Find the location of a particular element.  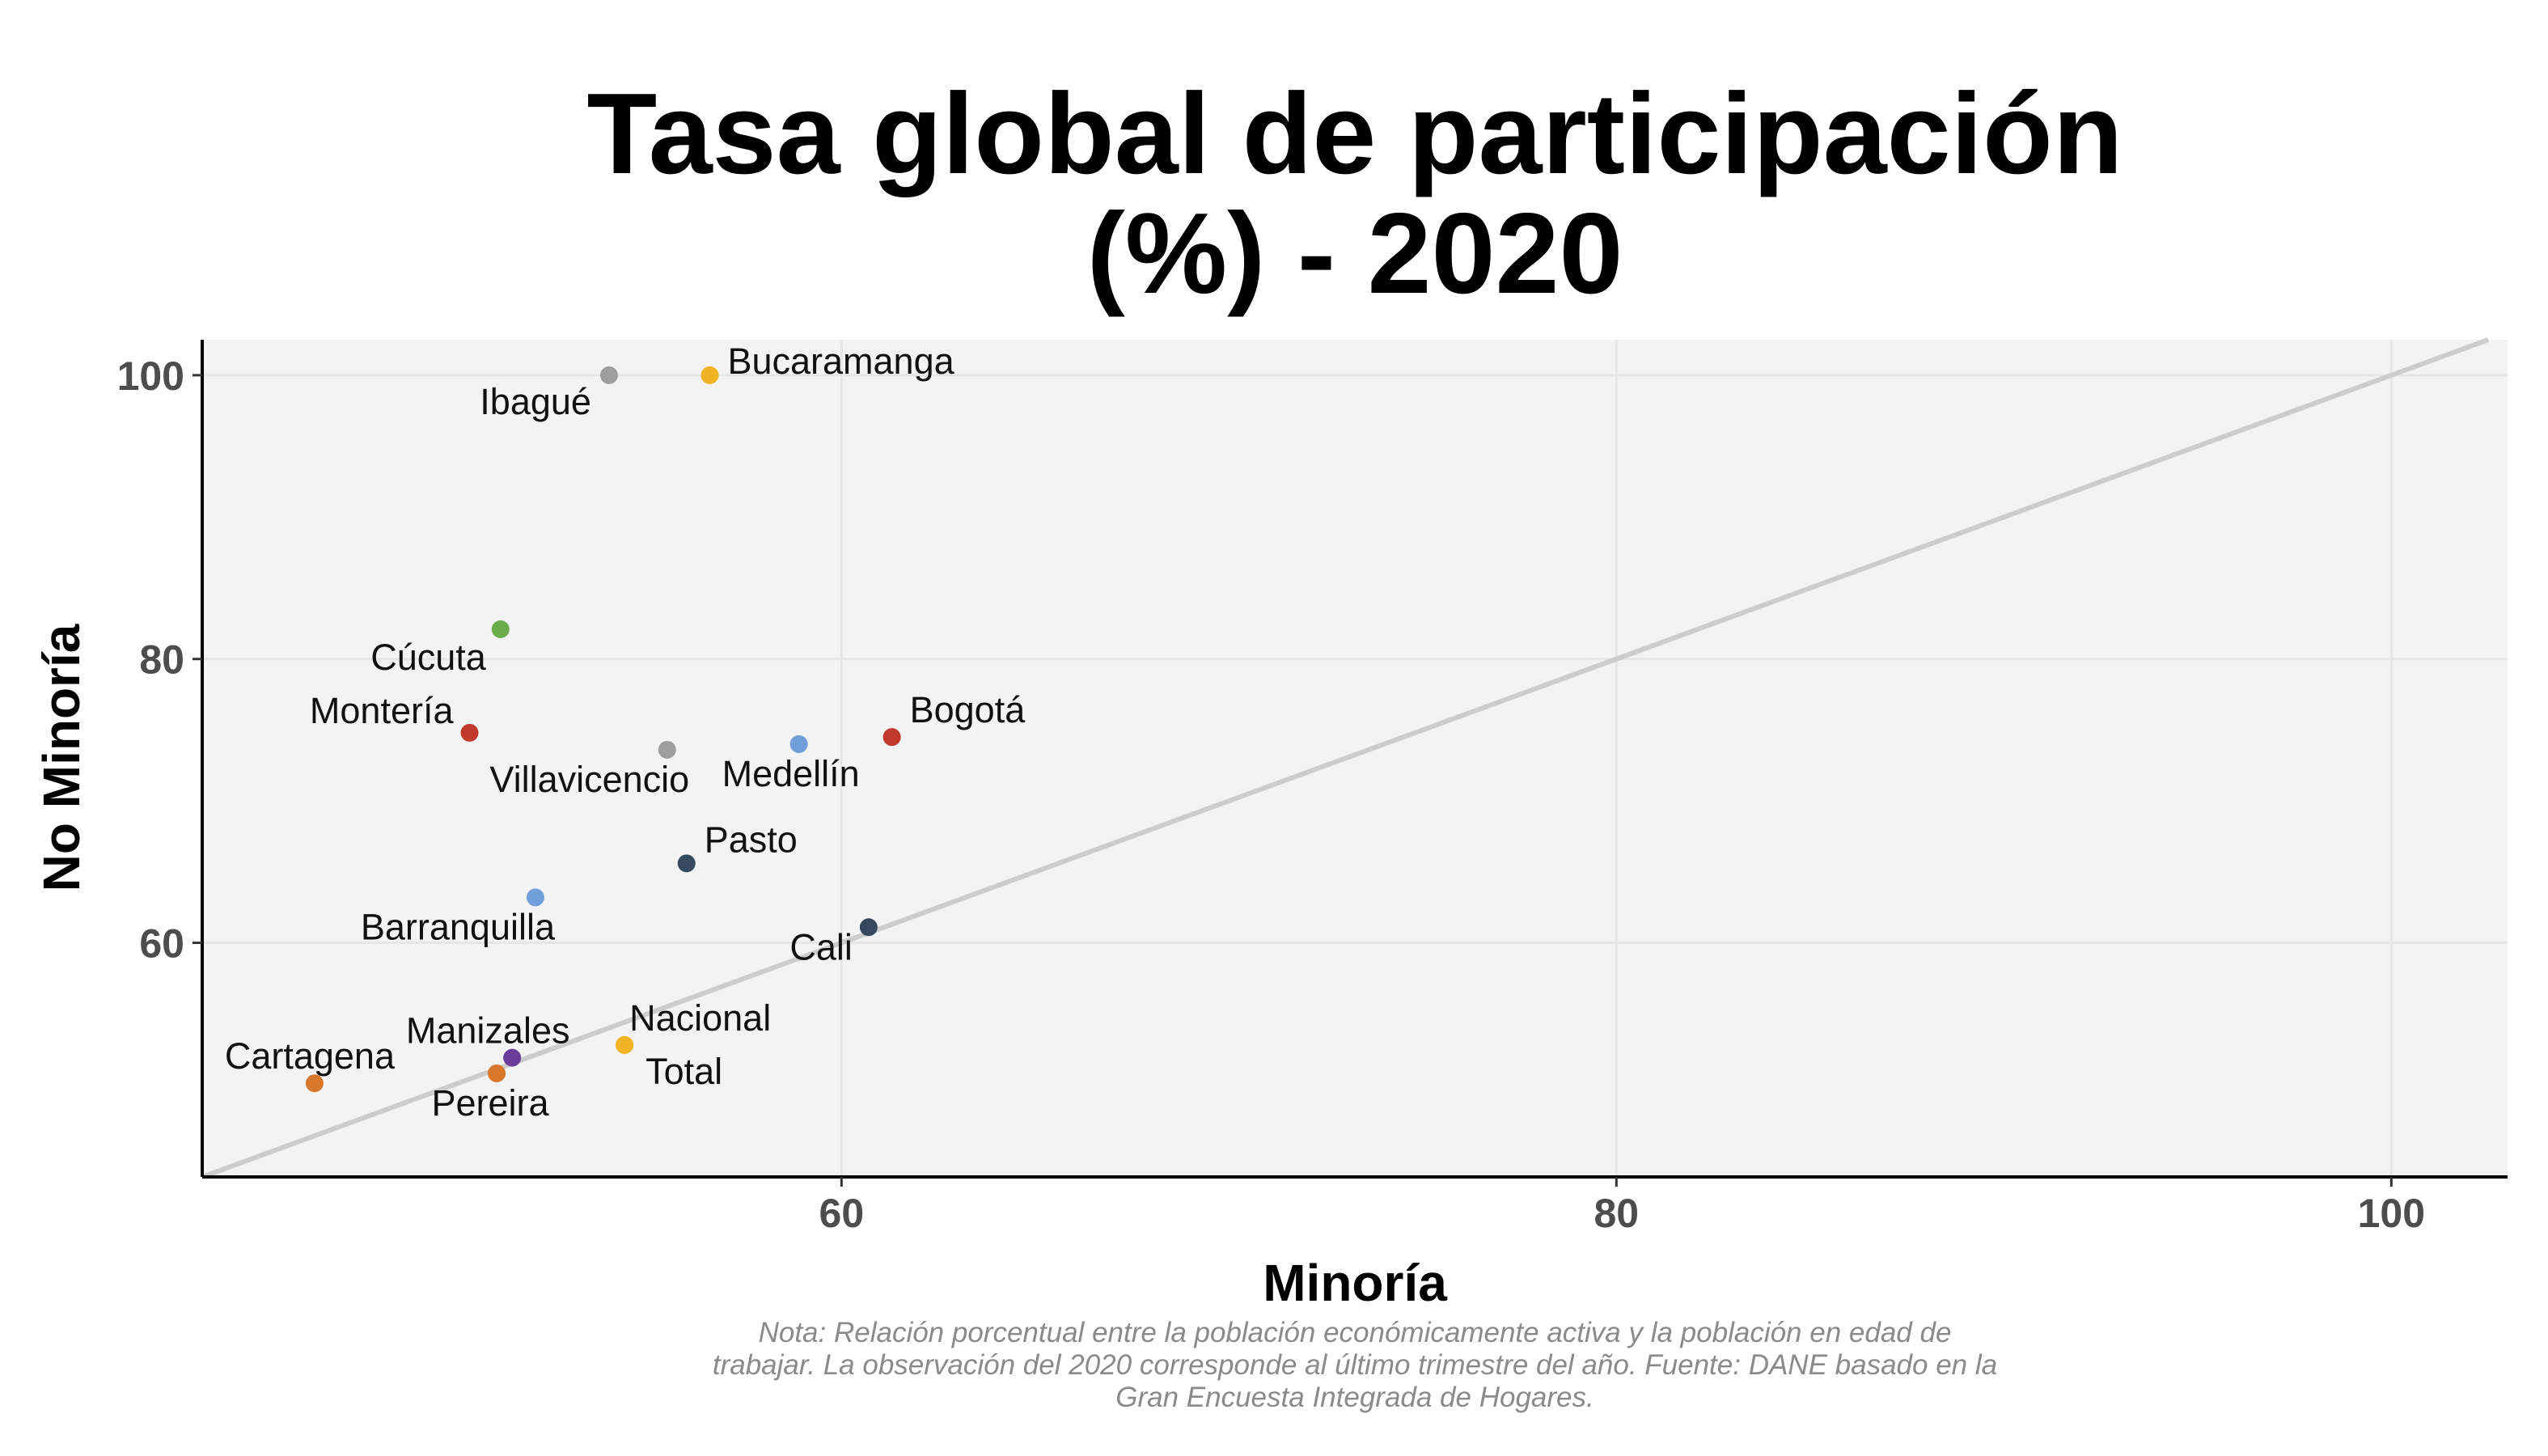

y-tick-label: 60 is located at coordinates (161, 944).